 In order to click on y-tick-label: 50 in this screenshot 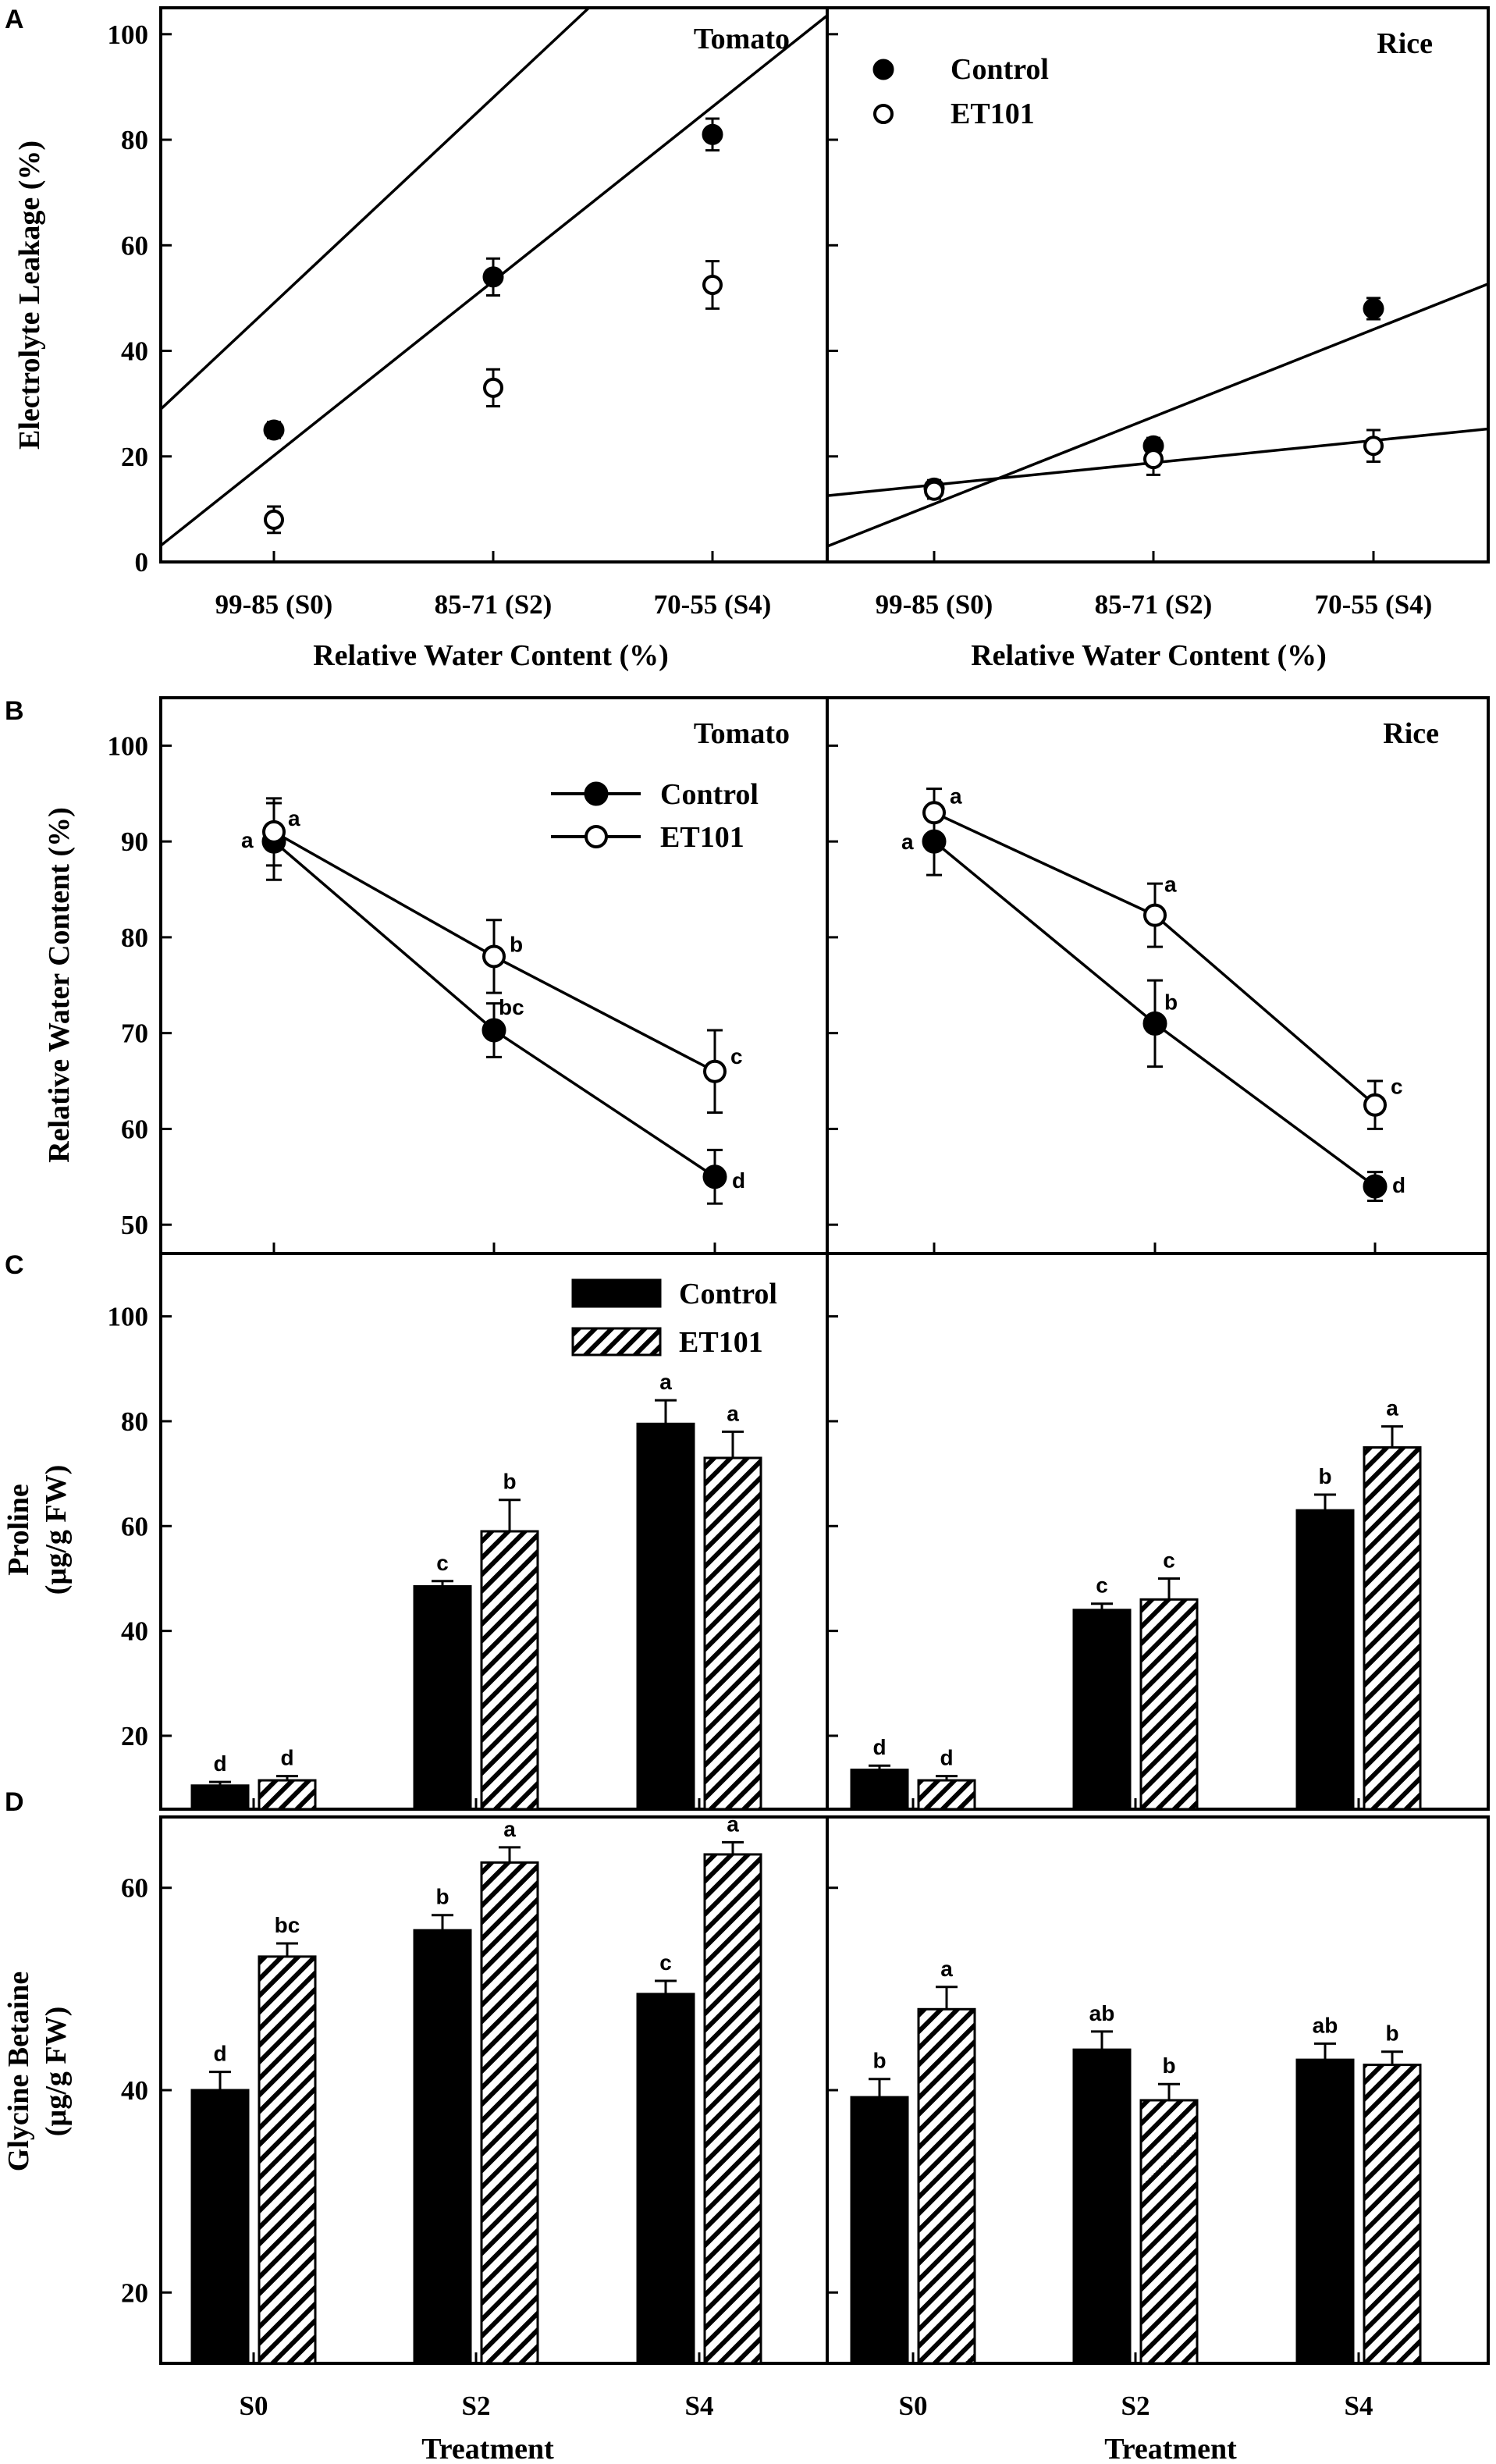, I will do `click(135, 1225)`.